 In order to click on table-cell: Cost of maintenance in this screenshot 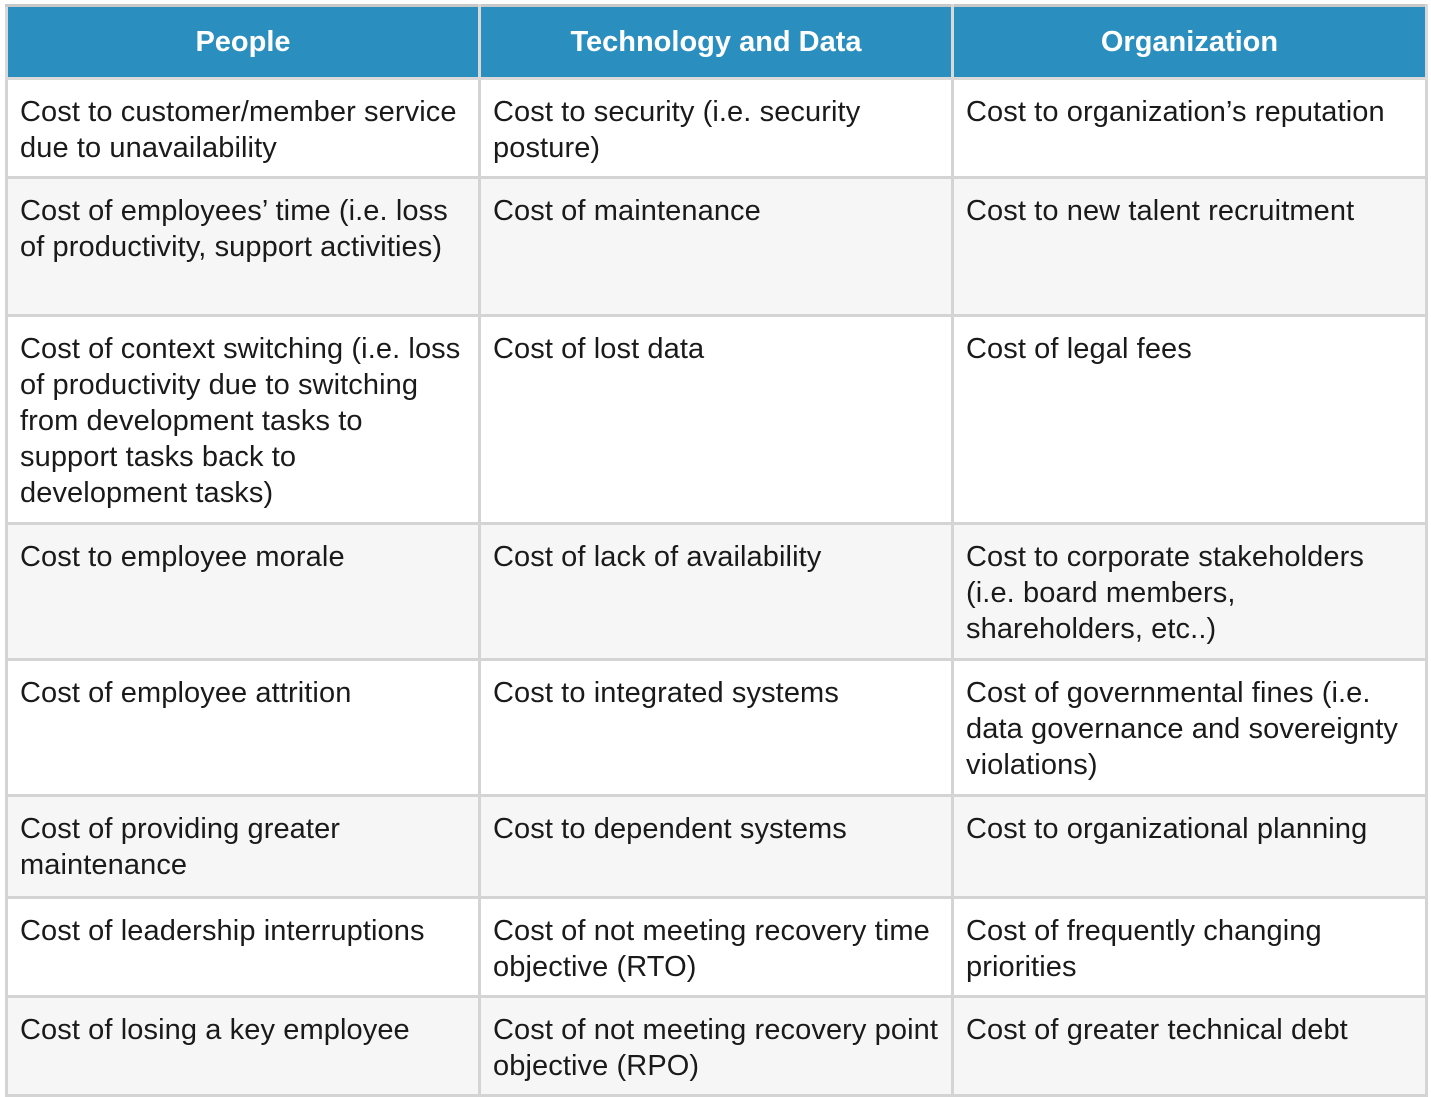, I will do `click(716, 246)`.